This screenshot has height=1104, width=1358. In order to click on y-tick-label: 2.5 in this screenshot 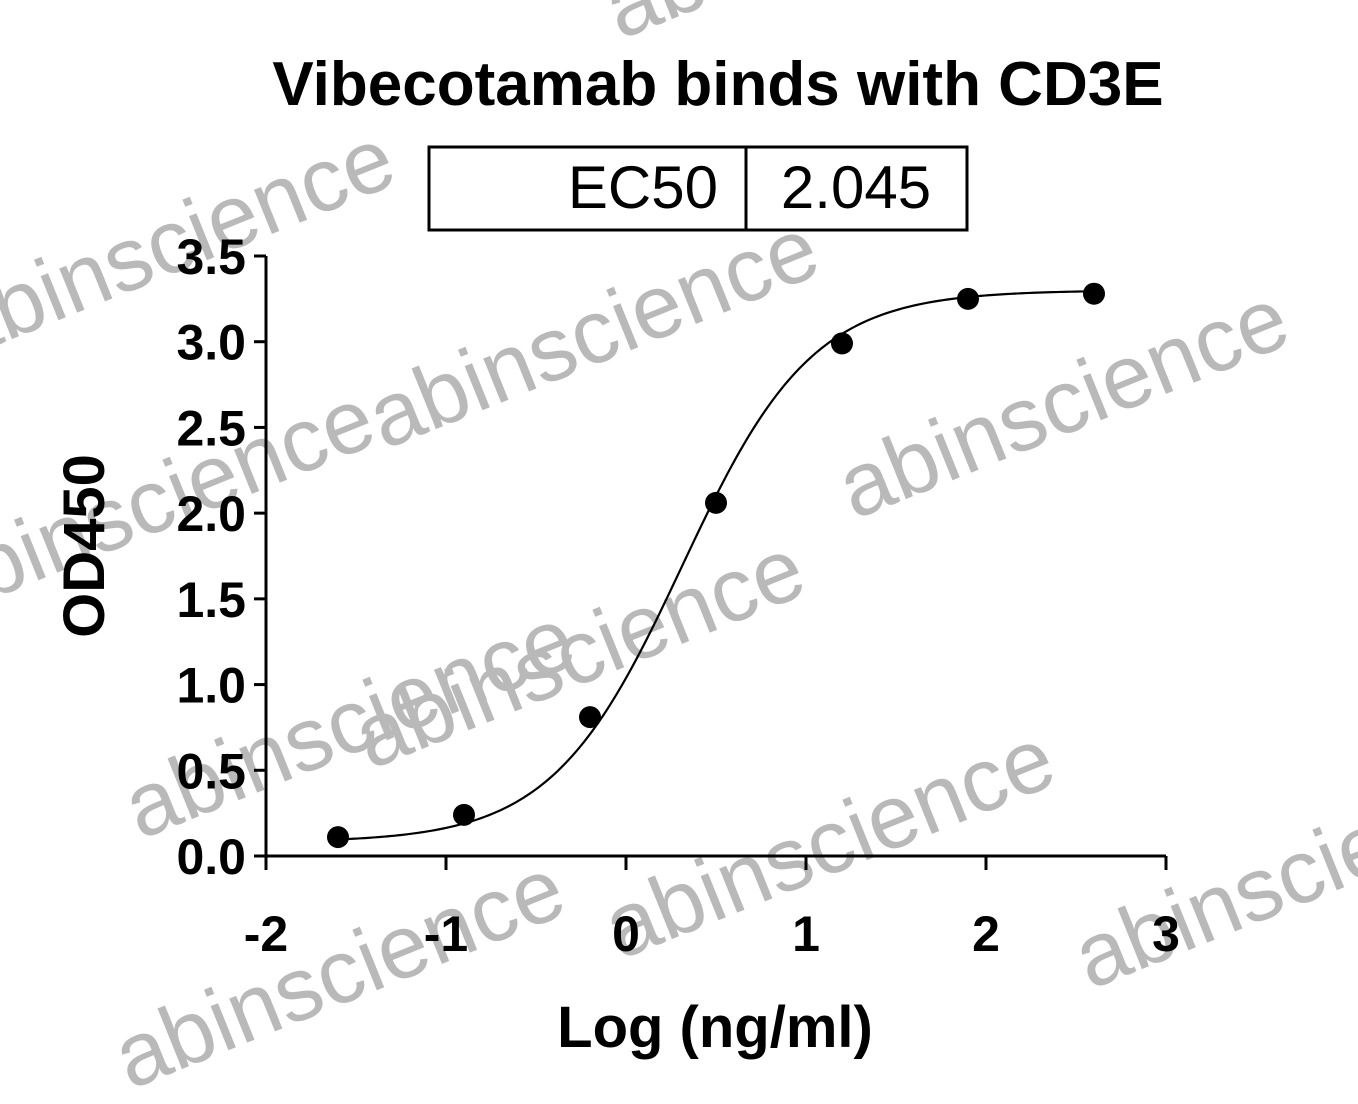, I will do `click(211, 428)`.